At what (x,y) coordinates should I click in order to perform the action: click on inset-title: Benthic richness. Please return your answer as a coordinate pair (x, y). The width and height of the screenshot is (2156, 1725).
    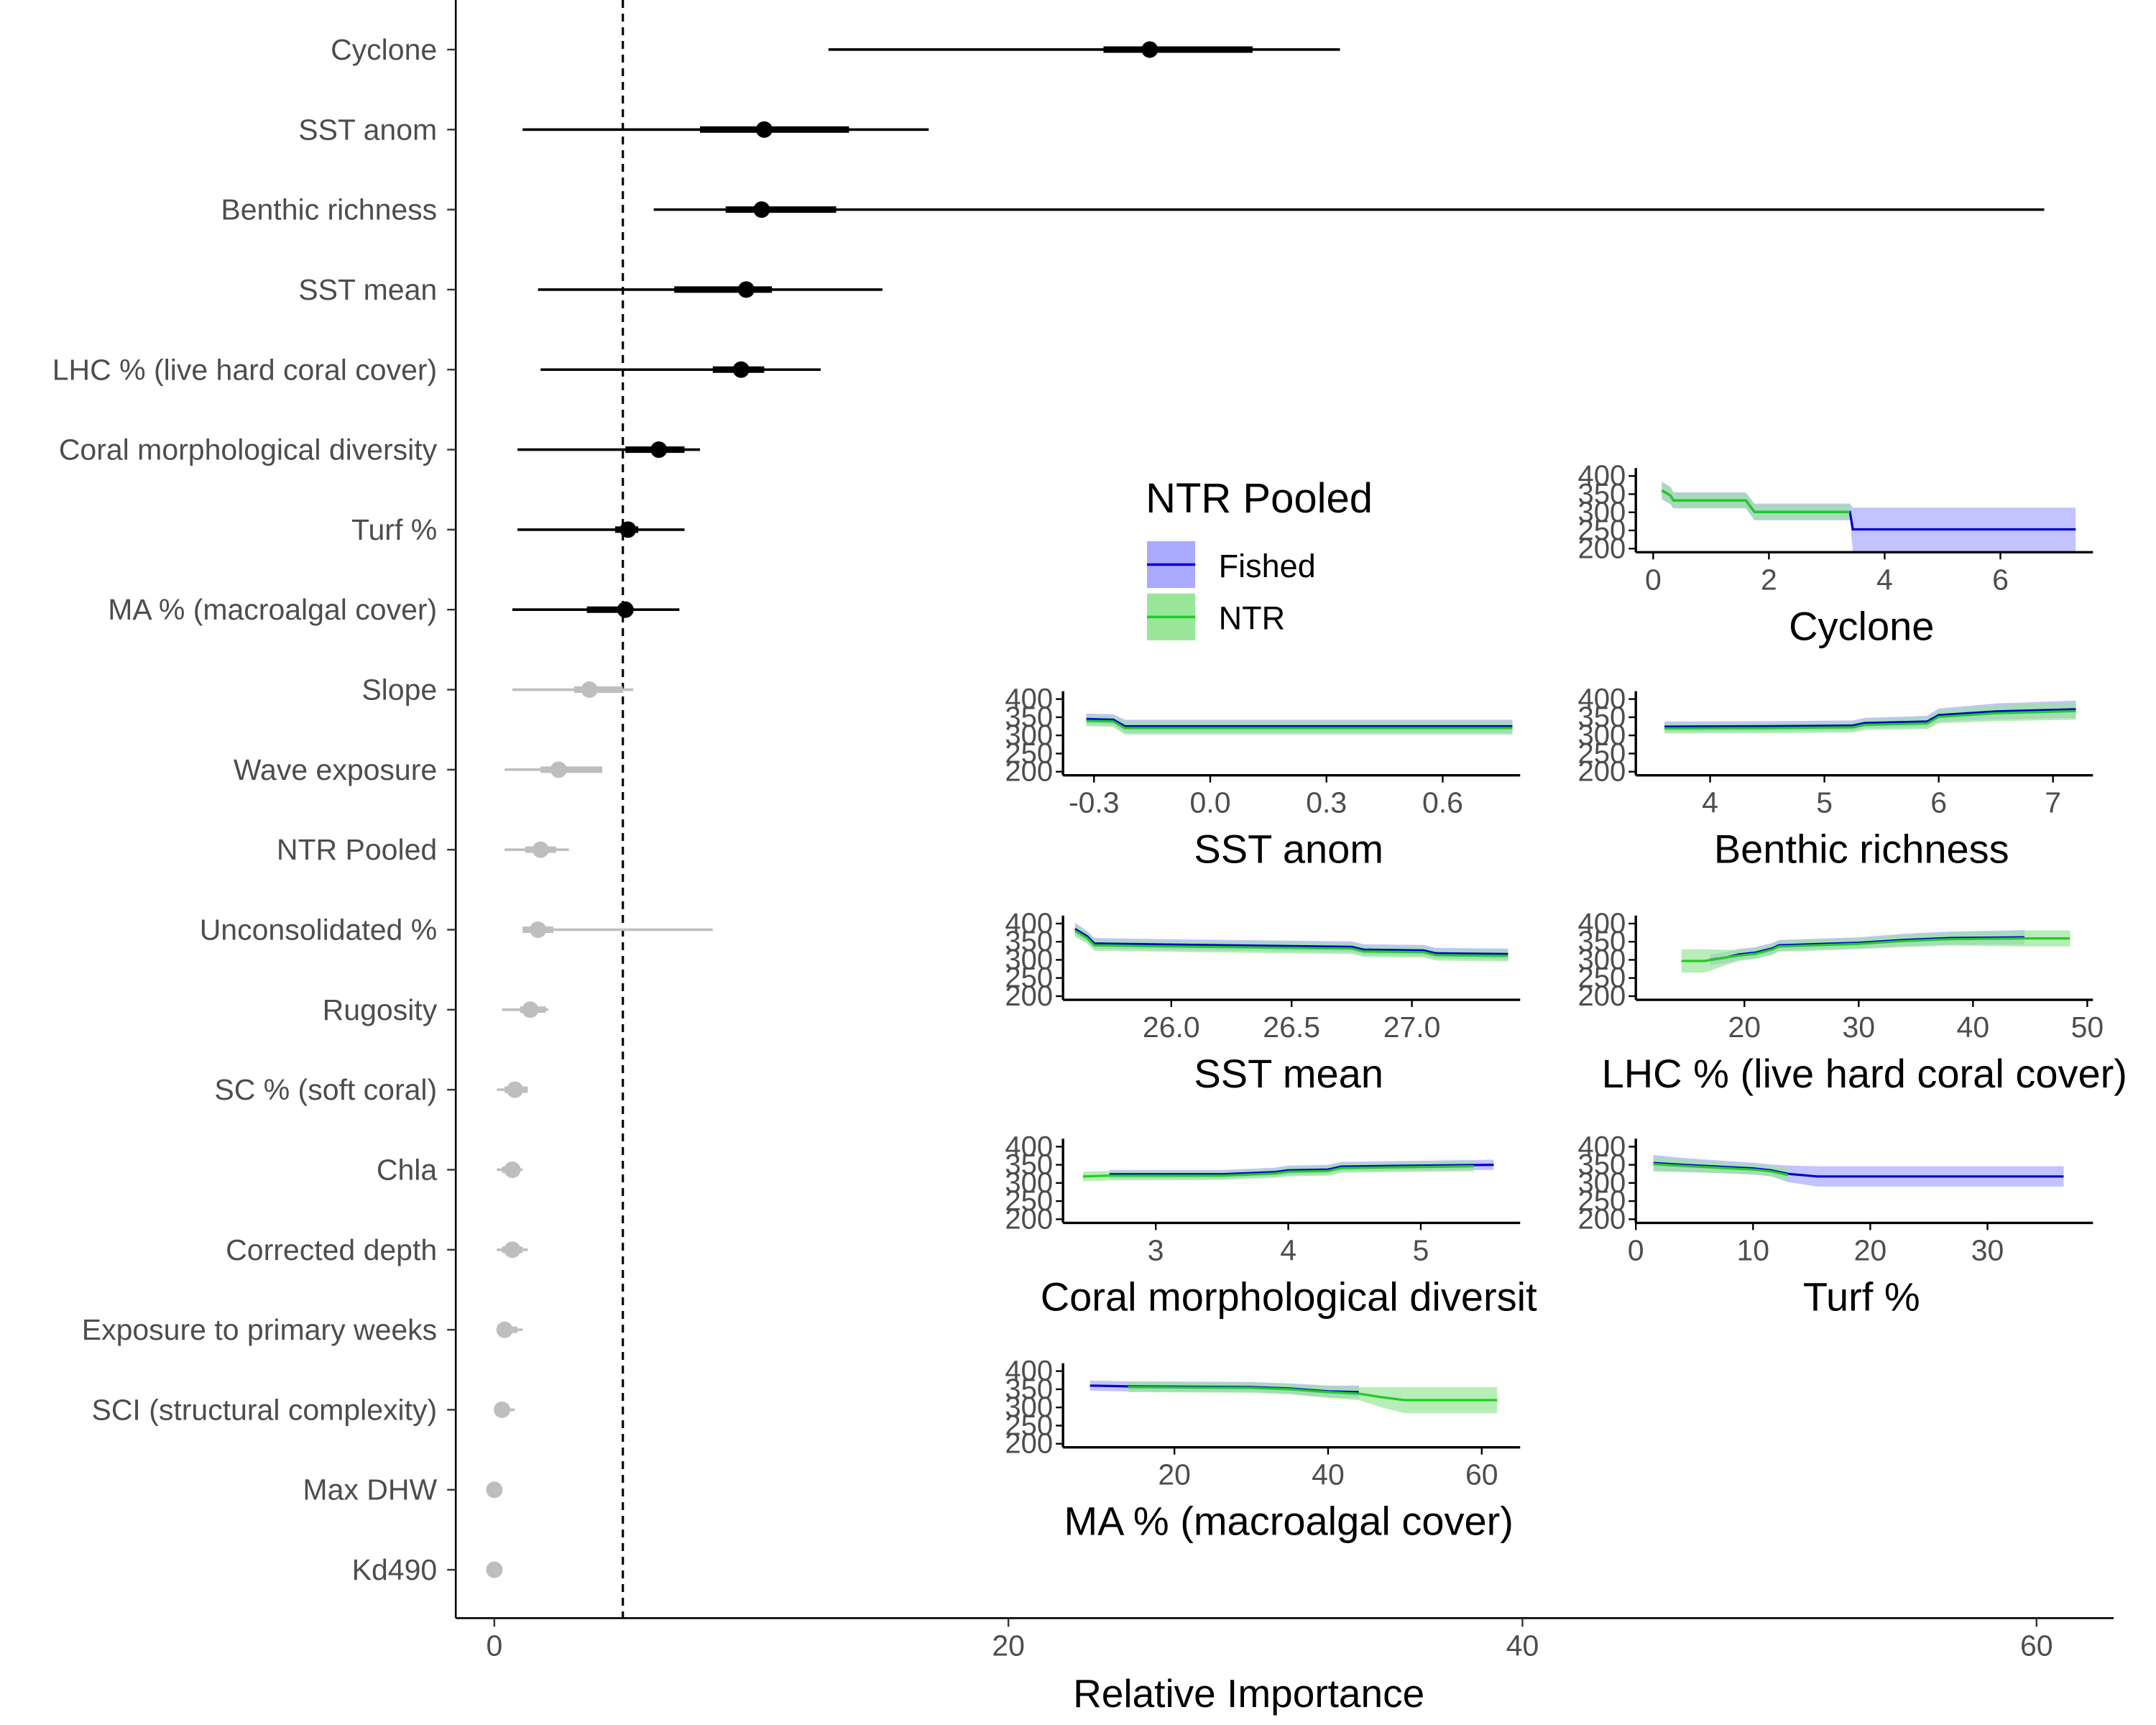
    Looking at the image, I should click on (1861, 849).